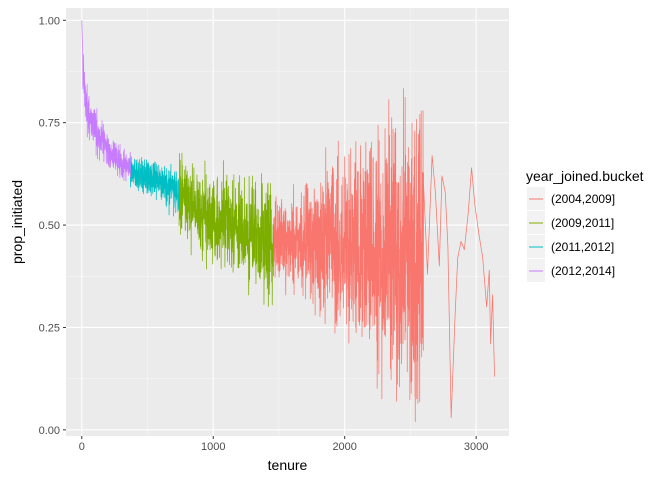 The image size is (672, 480). I want to click on legend-label: (2011,2012], so click(582, 247).